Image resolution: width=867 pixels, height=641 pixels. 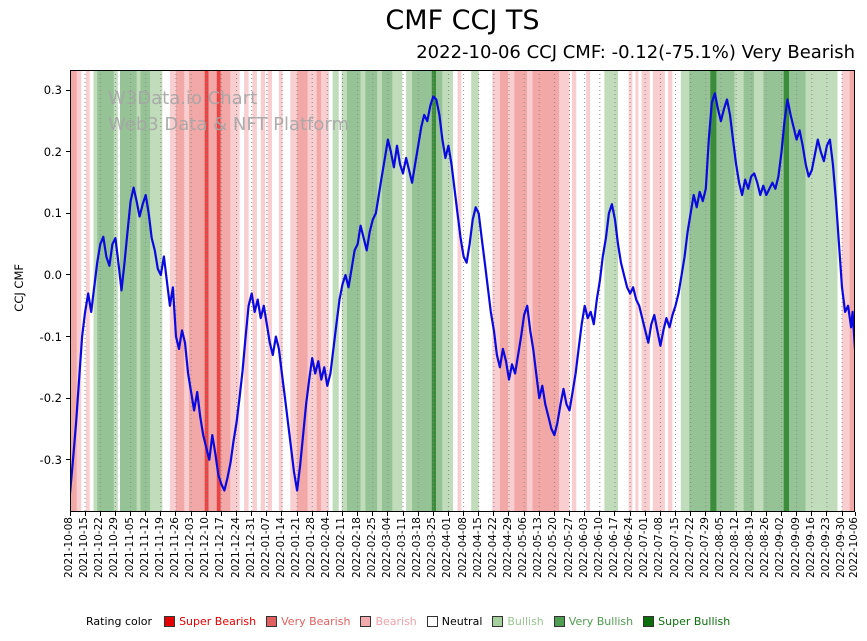 What do you see at coordinates (402, 548) in the screenshot?
I see `x-tick-label: 2022-03-11` at bounding box center [402, 548].